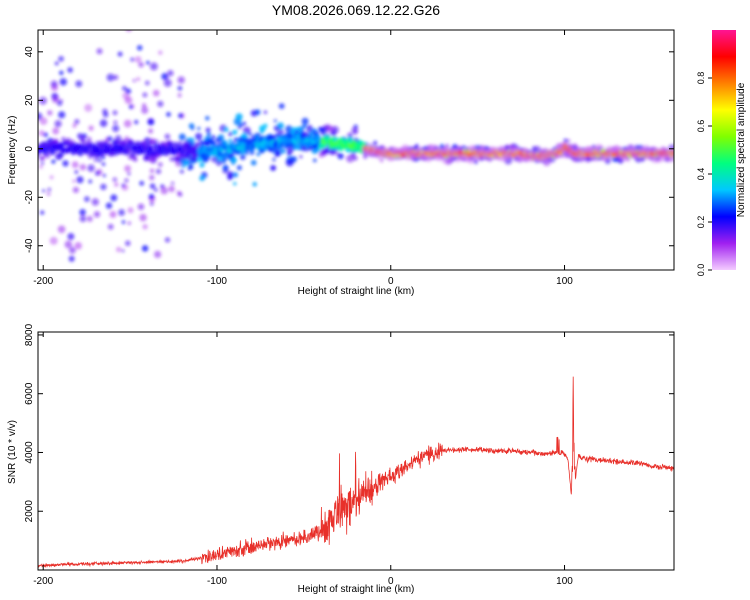 The width and height of the screenshot is (750, 600). I want to click on figure-title: YM08.2026.069.12.22.G26, so click(356, 10).